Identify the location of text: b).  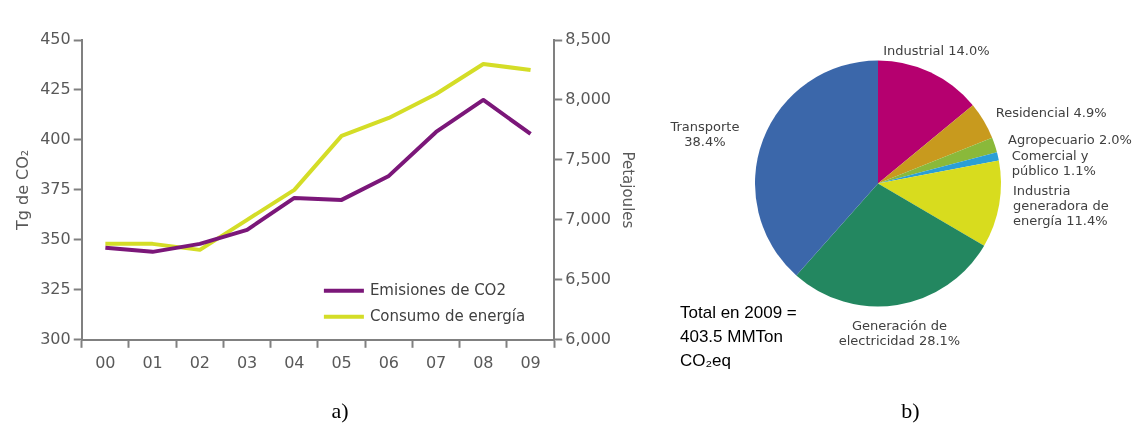
(910, 410).